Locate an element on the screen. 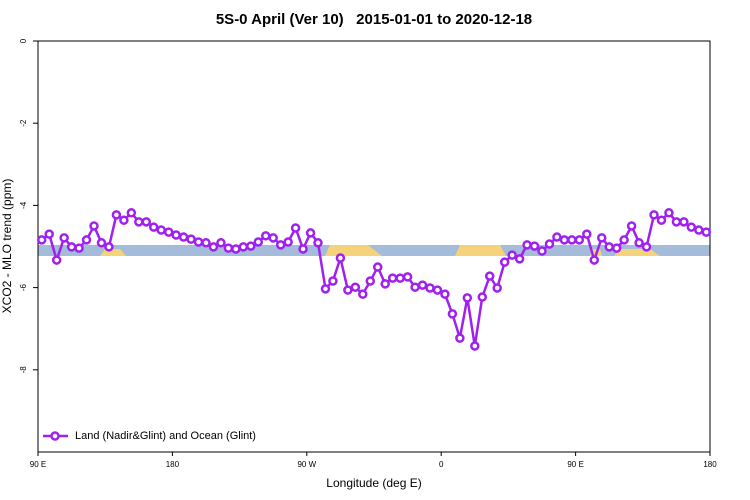 This screenshot has width=750, height=500. y-axis-label: XCO2 - MLO trend (ppm) is located at coordinates (7, 246).